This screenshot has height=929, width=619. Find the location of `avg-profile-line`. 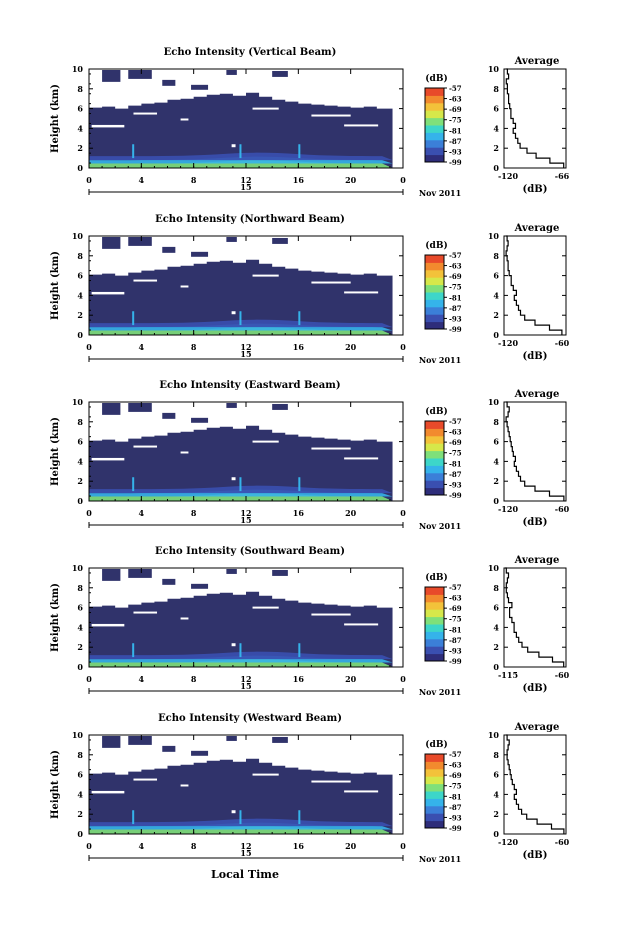

avg-profile-line is located at coordinates (535, 118).